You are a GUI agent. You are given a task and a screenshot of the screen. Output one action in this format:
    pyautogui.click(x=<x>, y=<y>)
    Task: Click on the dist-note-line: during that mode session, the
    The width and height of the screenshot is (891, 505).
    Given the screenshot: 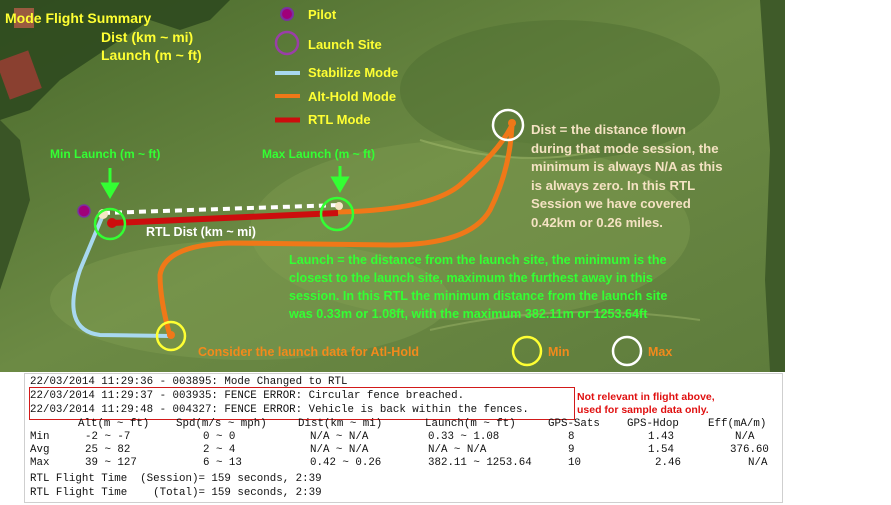 What is the action you would take?
    pyautogui.click(x=625, y=148)
    